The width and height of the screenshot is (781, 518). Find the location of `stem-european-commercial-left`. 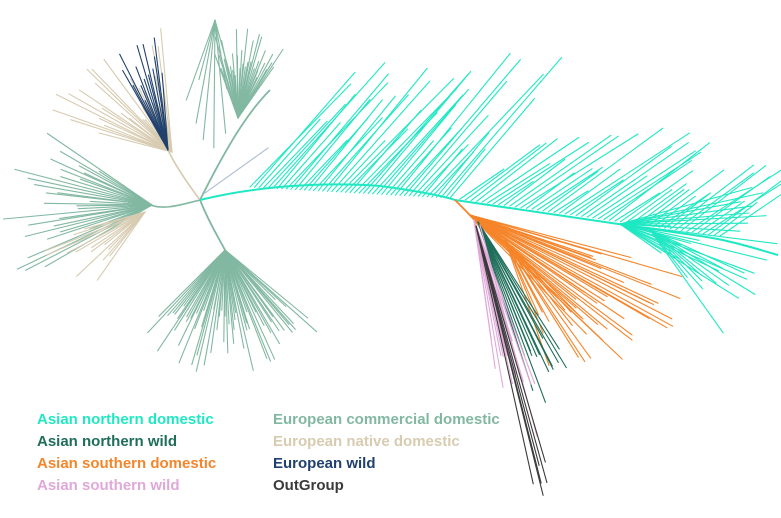

stem-european-commercial-left is located at coordinates (175, 203).